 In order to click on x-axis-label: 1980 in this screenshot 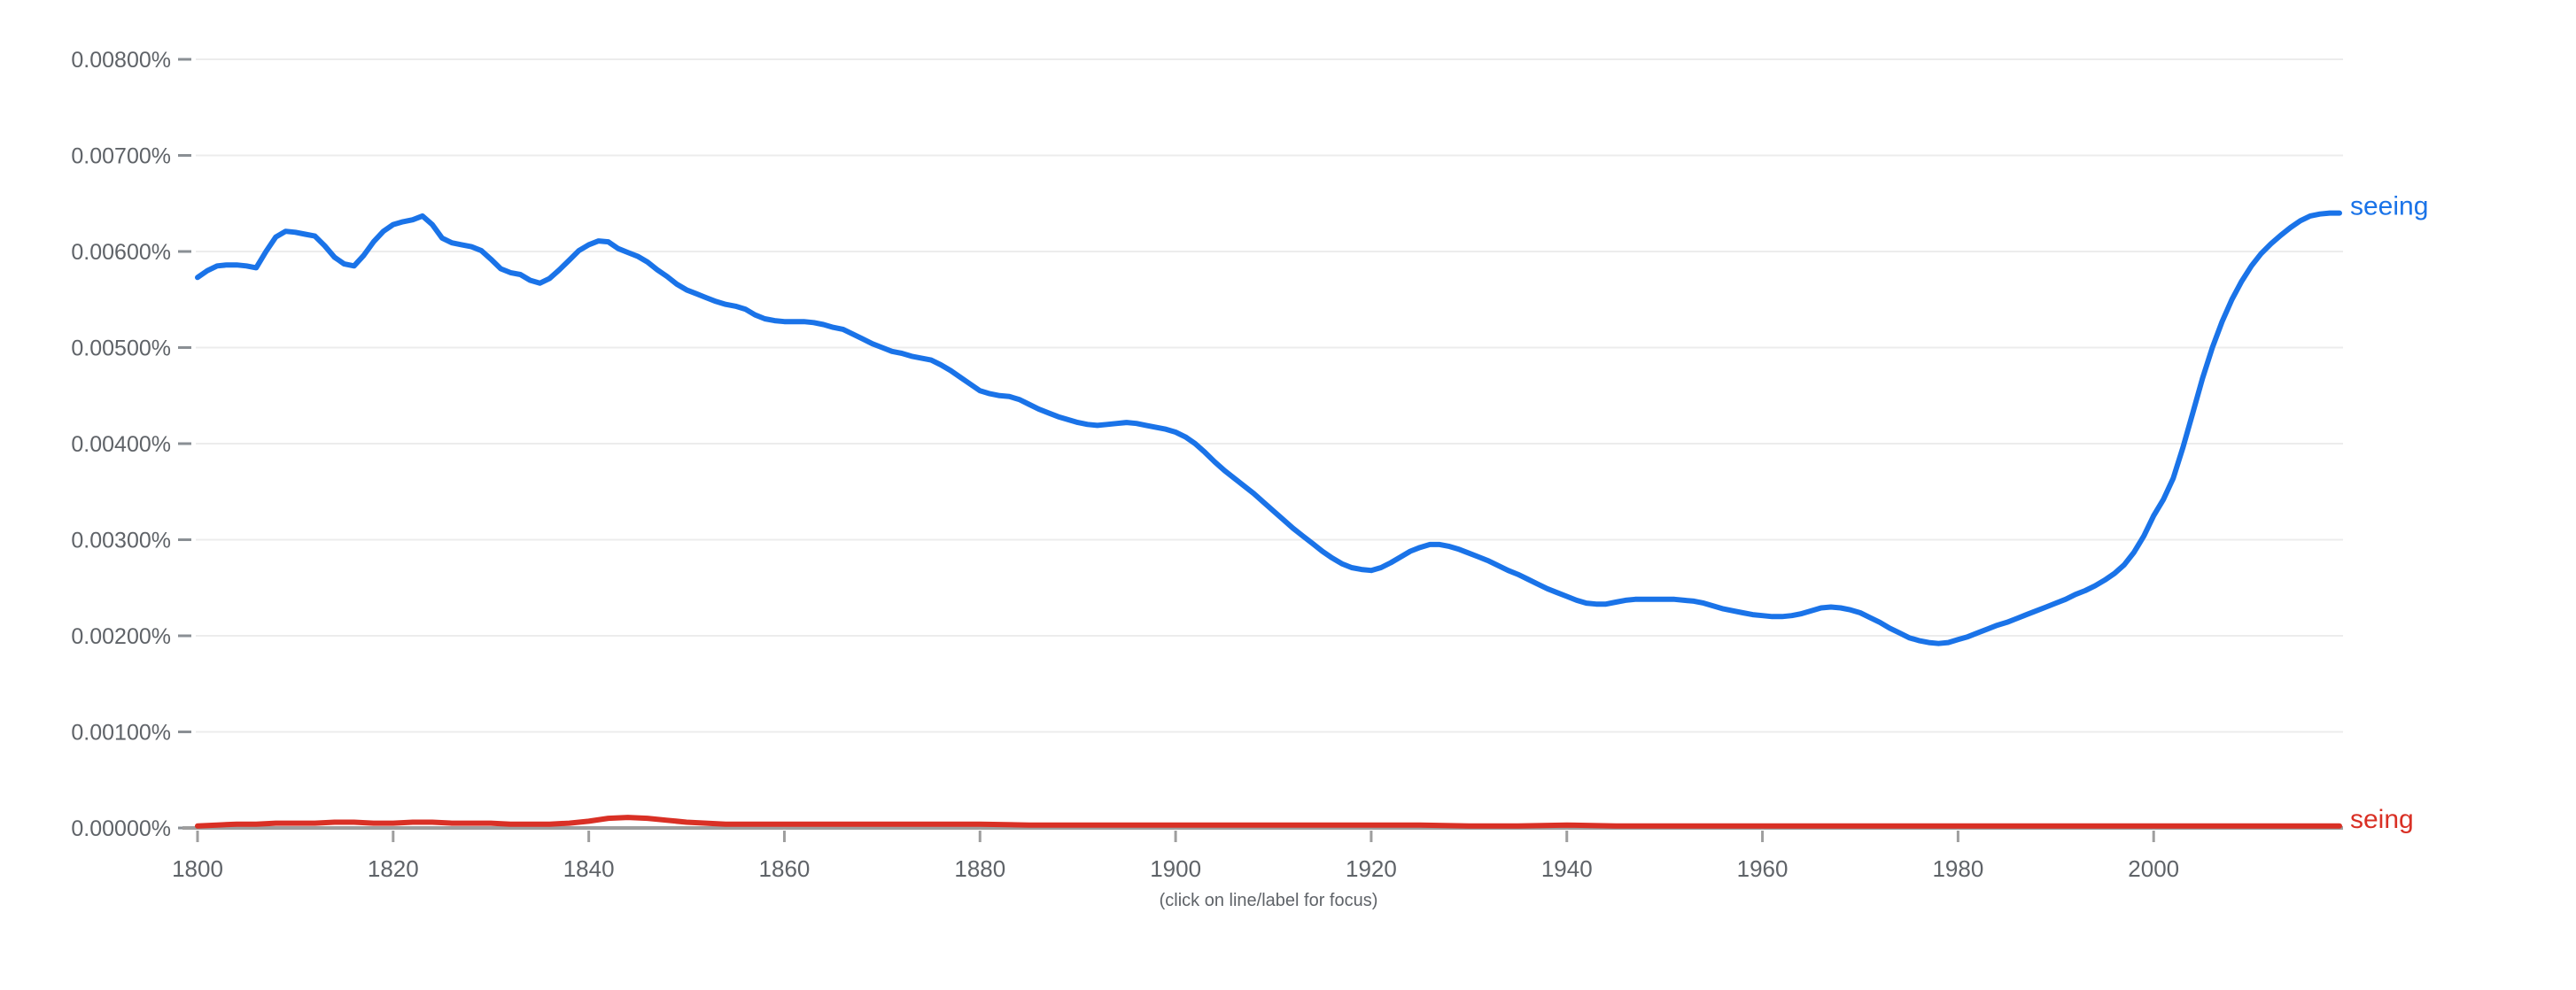, I will do `click(1957, 868)`.